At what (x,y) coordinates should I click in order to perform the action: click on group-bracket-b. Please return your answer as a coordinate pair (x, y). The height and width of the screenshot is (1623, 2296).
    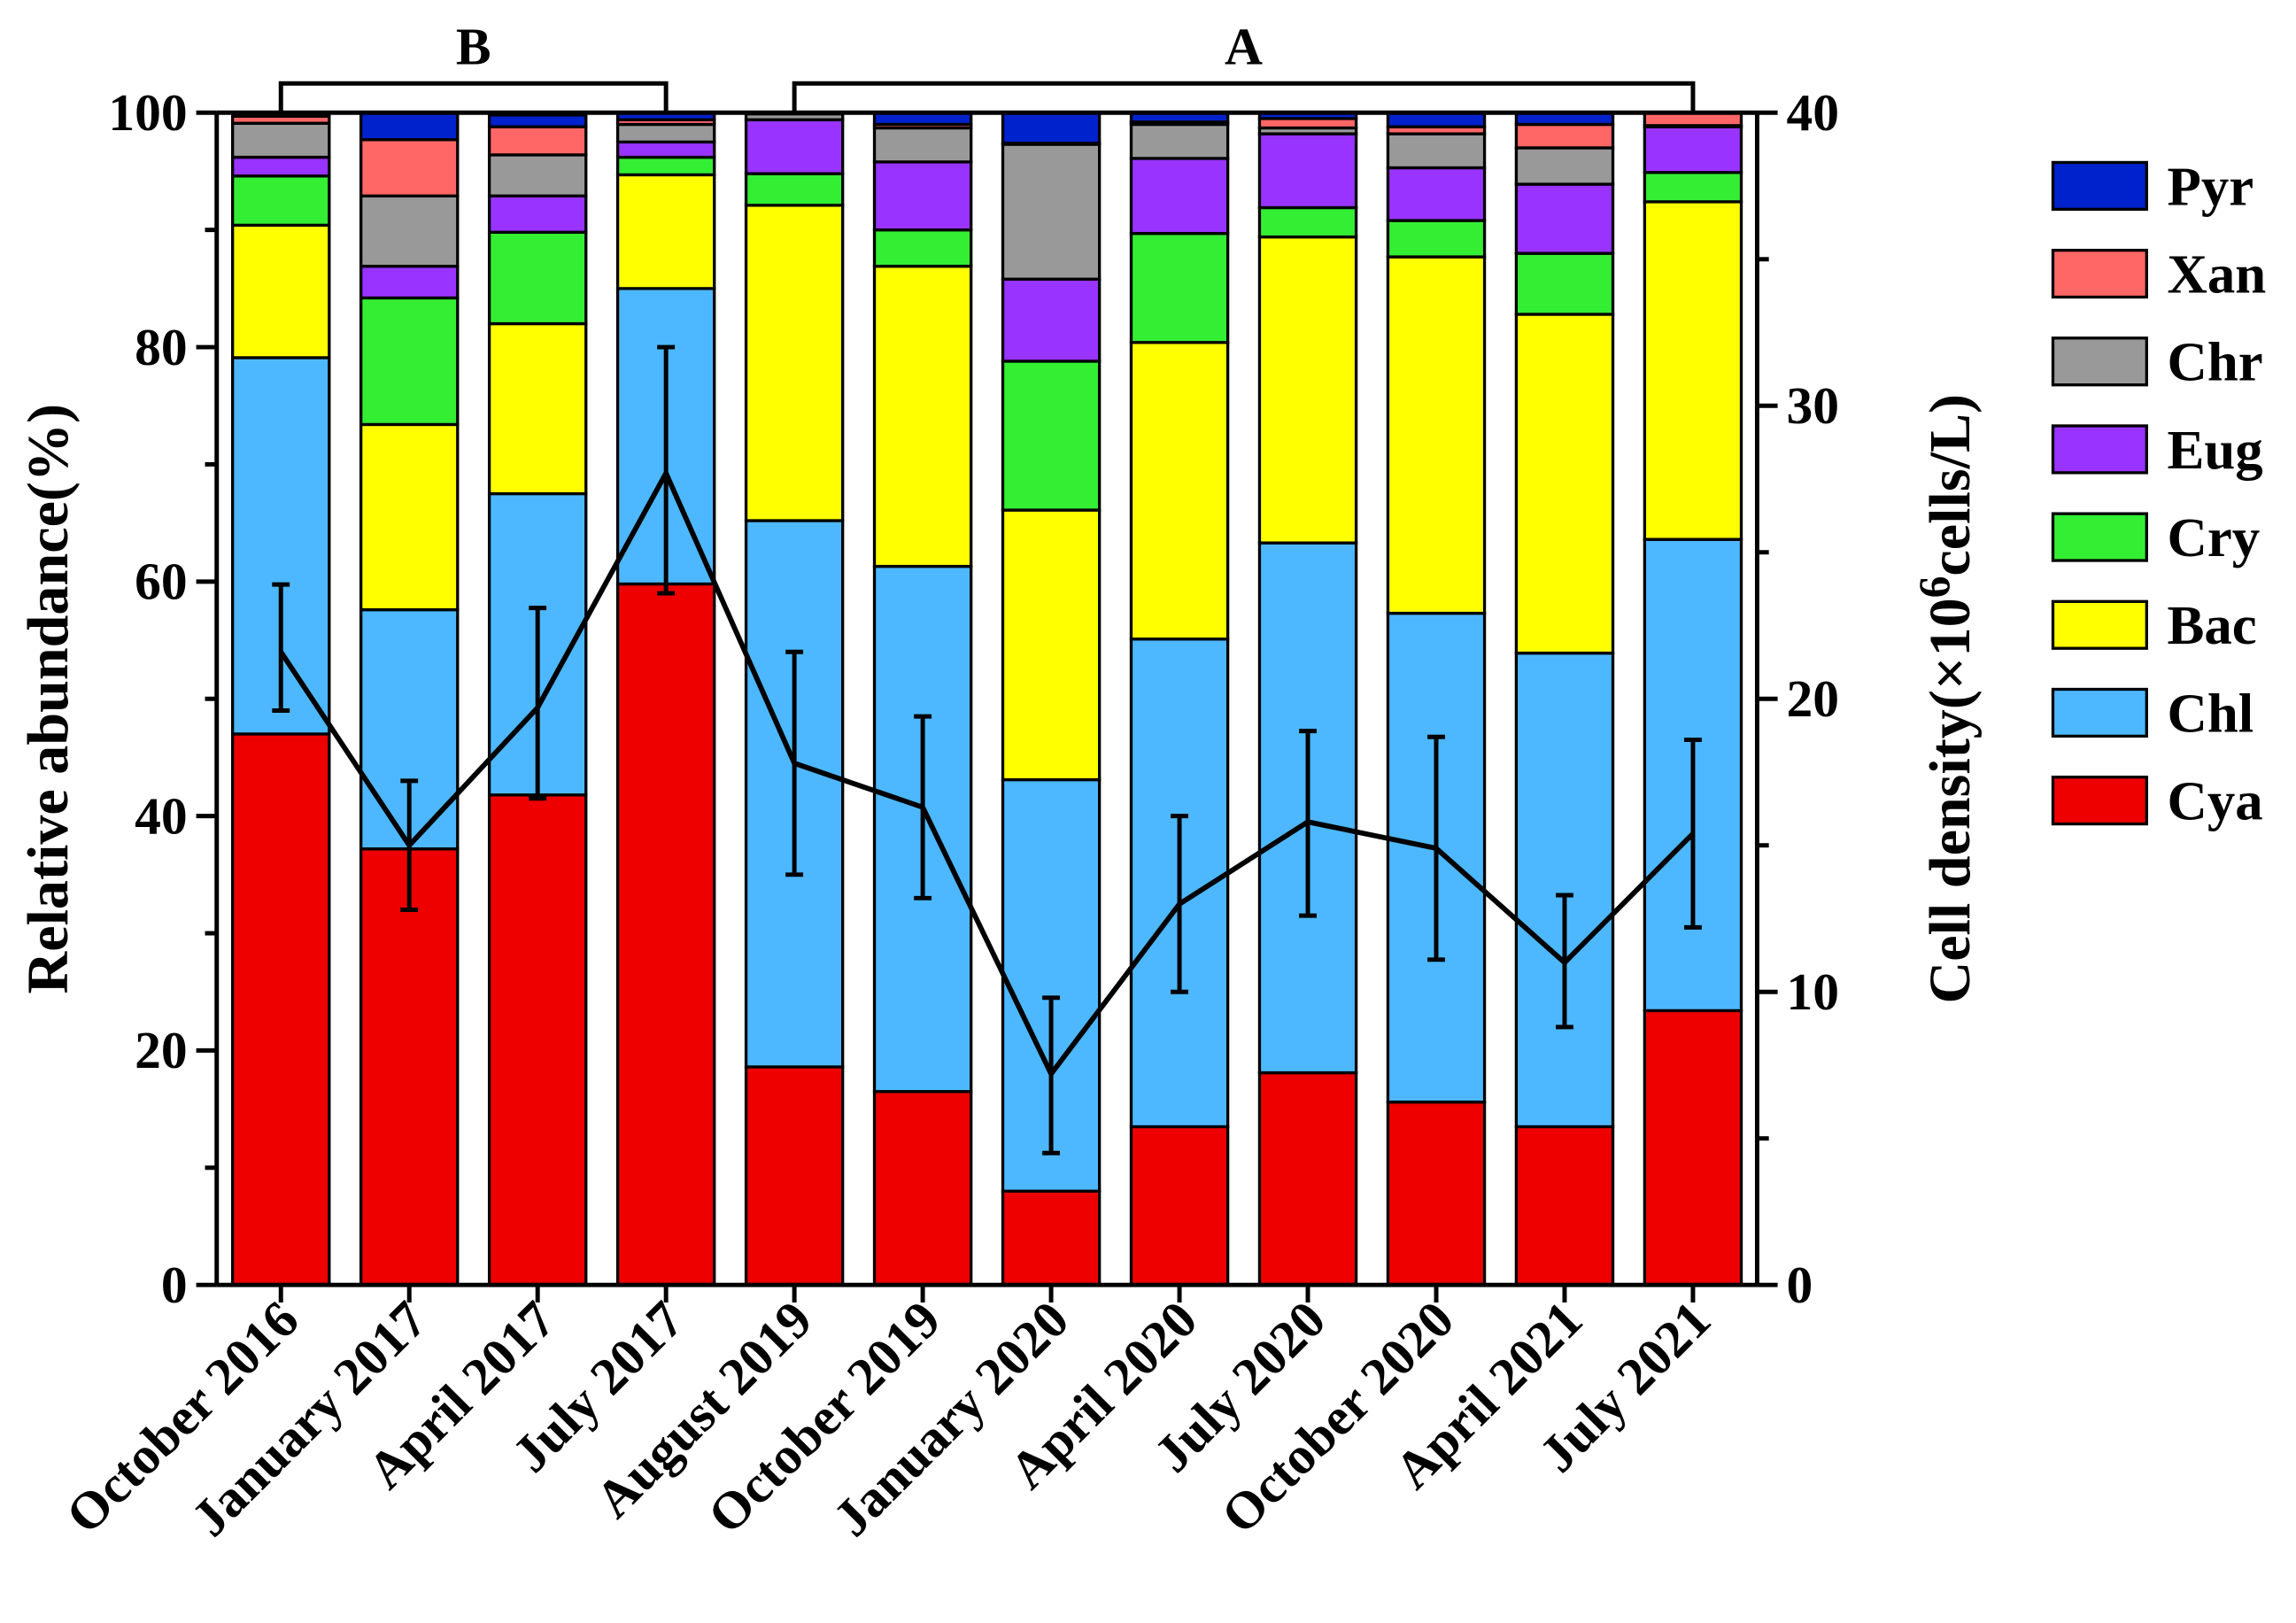
    Looking at the image, I should click on (473, 97).